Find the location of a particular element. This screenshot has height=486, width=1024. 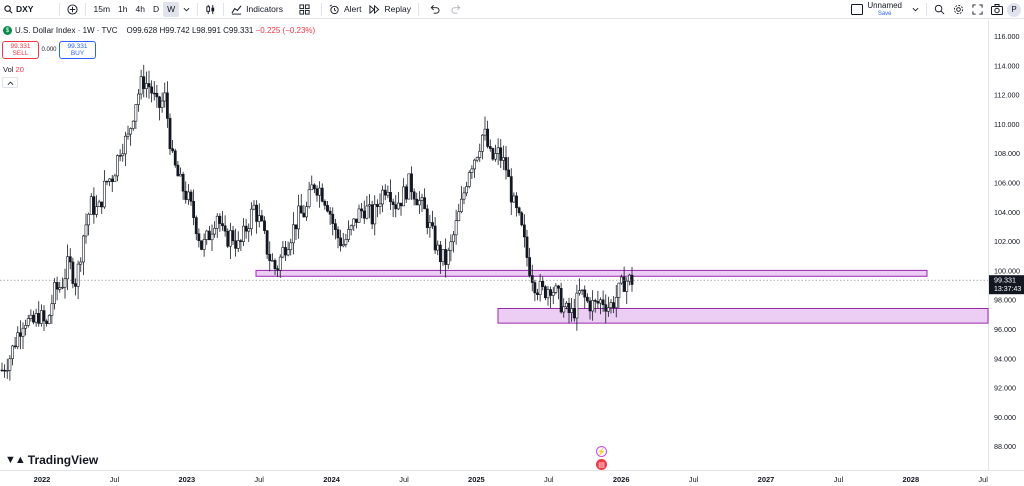

symbol-search: DXY is located at coordinates (18, 9).